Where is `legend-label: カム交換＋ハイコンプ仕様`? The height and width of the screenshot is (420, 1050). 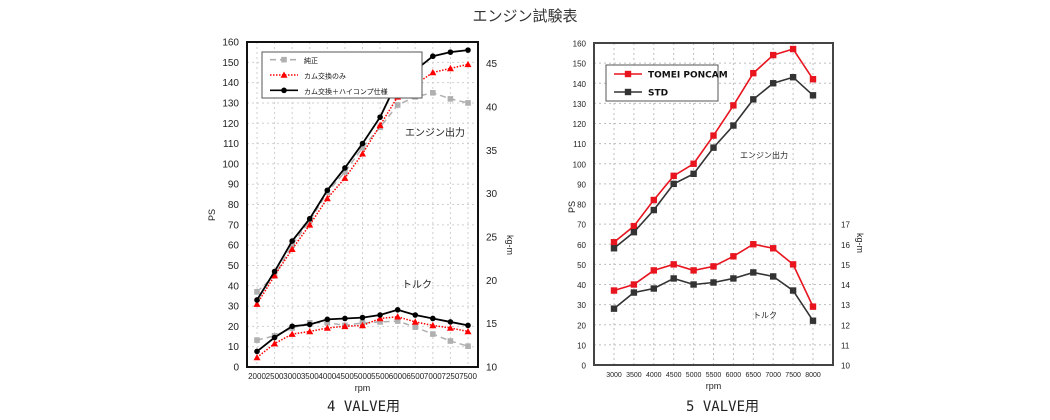 legend-label: カム交換＋ハイコンプ仕様 is located at coordinates (346, 91).